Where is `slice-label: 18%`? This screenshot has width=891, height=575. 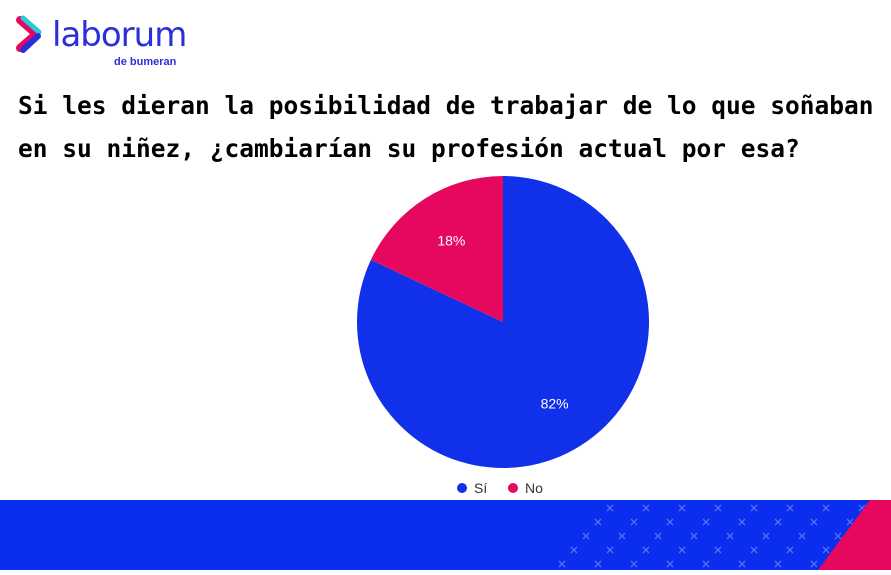
slice-label: 18% is located at coordinates (451, 241).